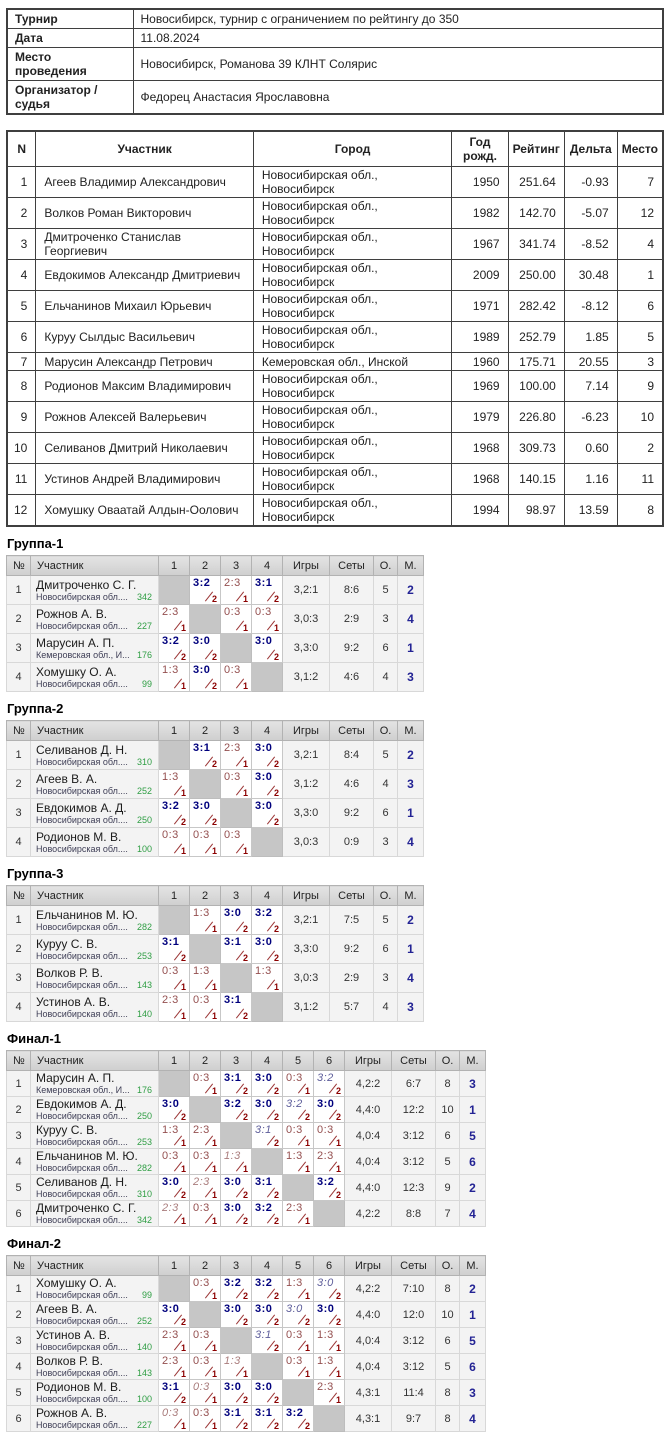 This screenshot has height=1442, width=672. Describe the element at coordinates (201, 1182) in the screenshot. I see `match-score: 2:3` at that location.